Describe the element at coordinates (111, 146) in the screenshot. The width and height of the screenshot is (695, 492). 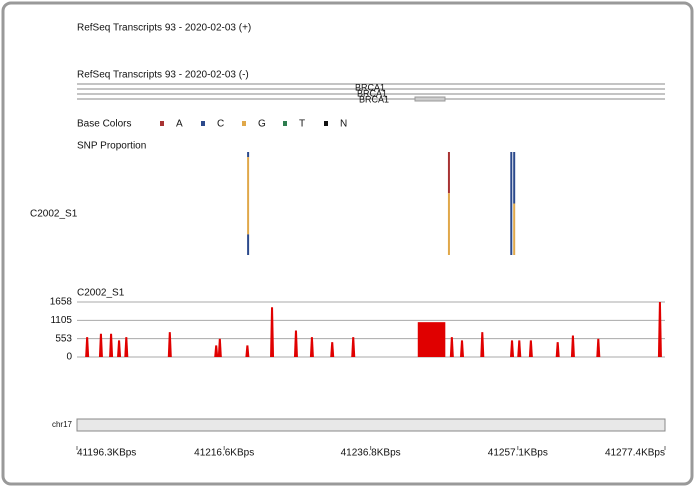
I see `track-title: SNP Proportion` at that location.